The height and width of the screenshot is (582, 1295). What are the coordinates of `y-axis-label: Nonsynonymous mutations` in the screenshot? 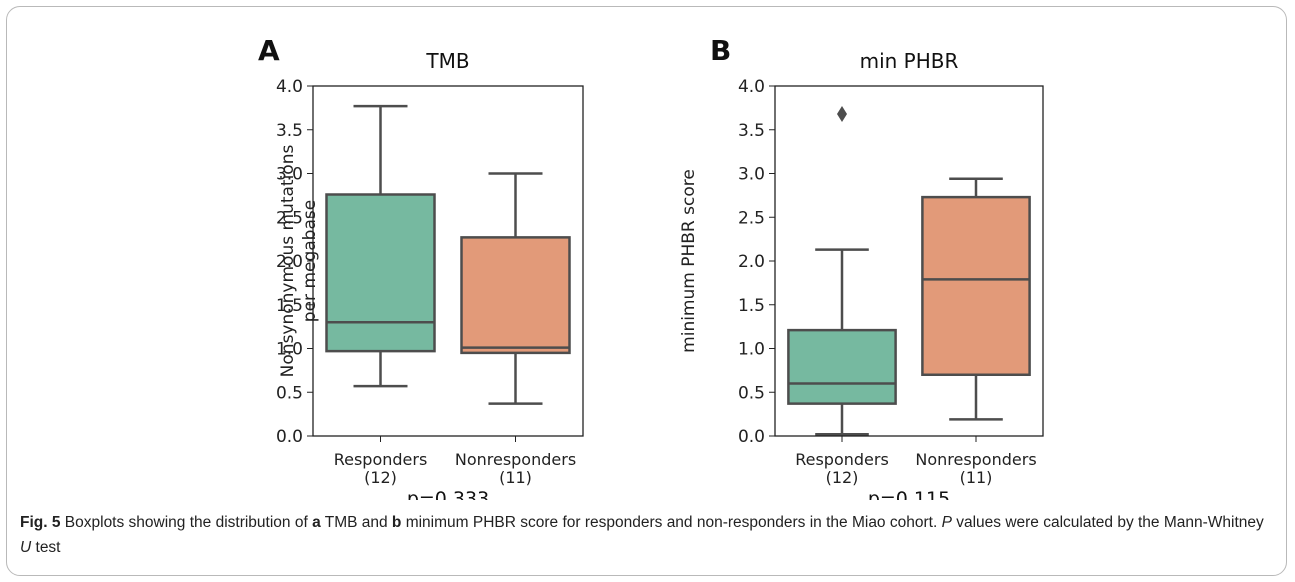 It's located at (288, 261).